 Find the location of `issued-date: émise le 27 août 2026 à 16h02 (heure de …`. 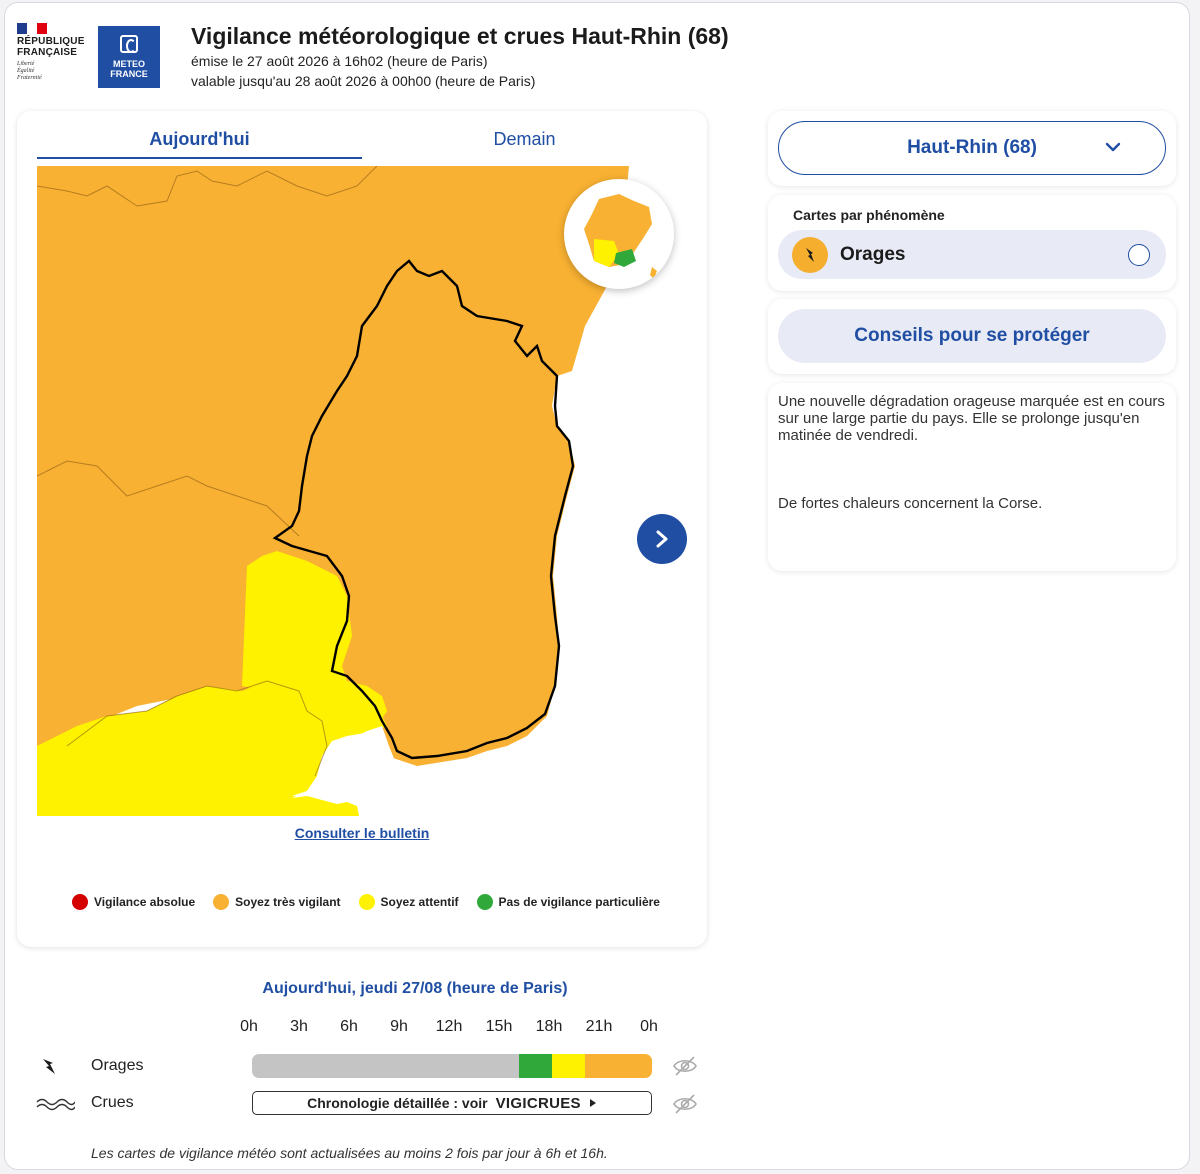

issued-date: émise le 27 août 2026 à 16h02 (heure de … is located at coordinates (339, 61).